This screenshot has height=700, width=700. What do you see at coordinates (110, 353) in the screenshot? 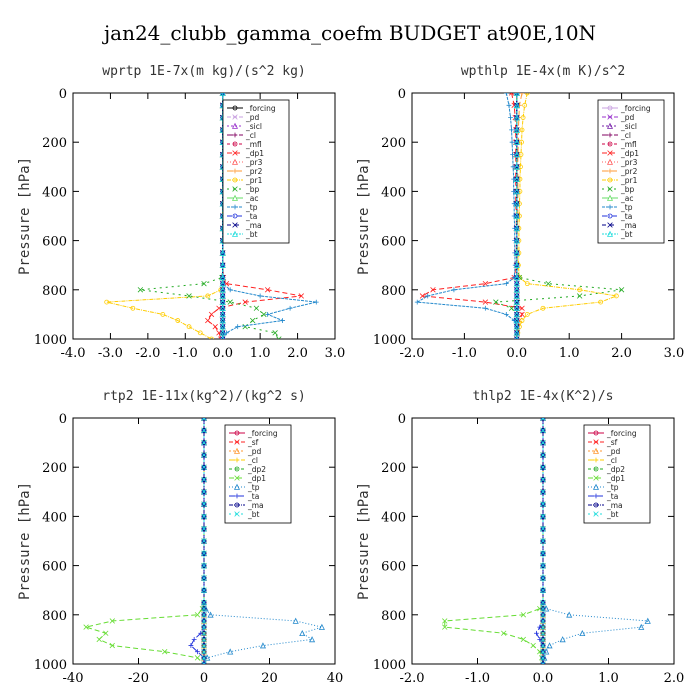
I see `x-tick-label: -3.0` at bounding box center [110, 353].